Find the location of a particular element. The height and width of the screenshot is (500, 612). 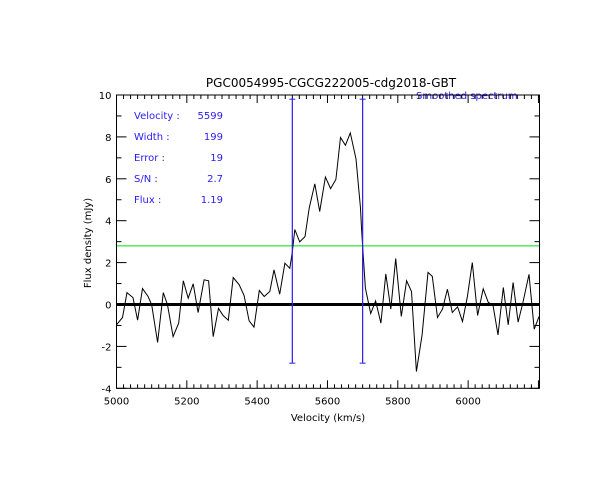

y-tick-label: 0 is located at coordinates (108, 306).